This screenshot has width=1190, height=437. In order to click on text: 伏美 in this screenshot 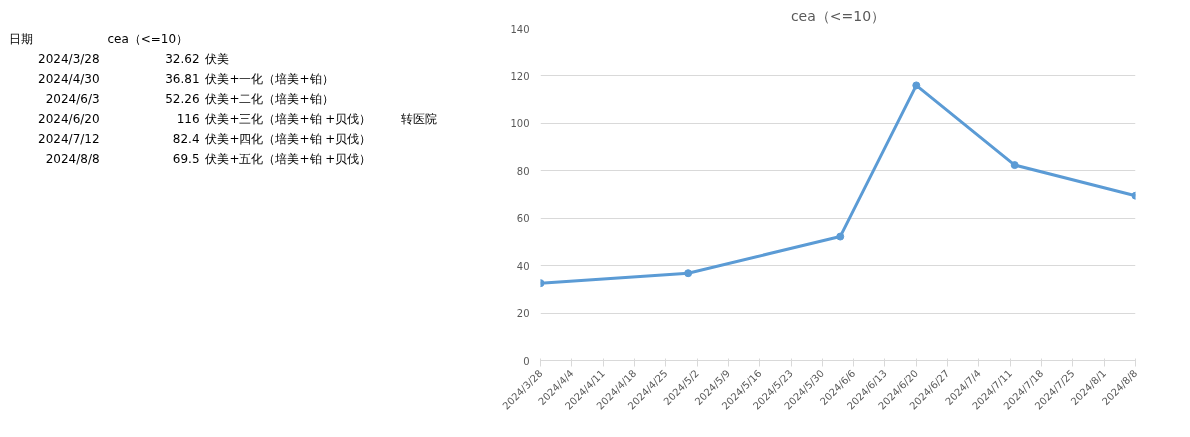, I will do `click(217, 58)`.